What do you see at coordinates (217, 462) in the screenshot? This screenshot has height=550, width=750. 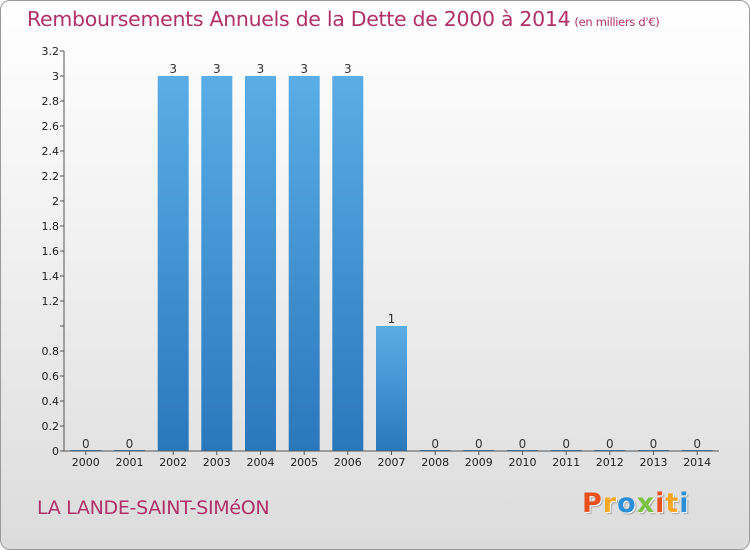 I see `x-tick-label-2003: 2003` at bounding box center [217, 462].